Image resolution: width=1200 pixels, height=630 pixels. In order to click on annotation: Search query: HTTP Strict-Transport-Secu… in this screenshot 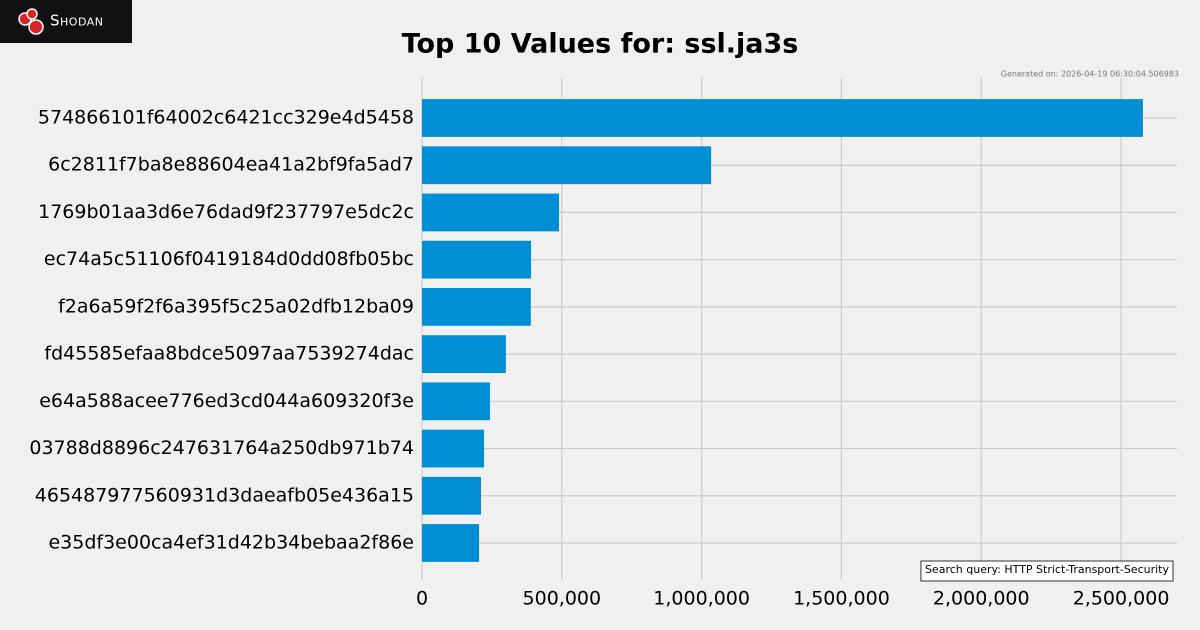, I will do `click(1047, 569)`.